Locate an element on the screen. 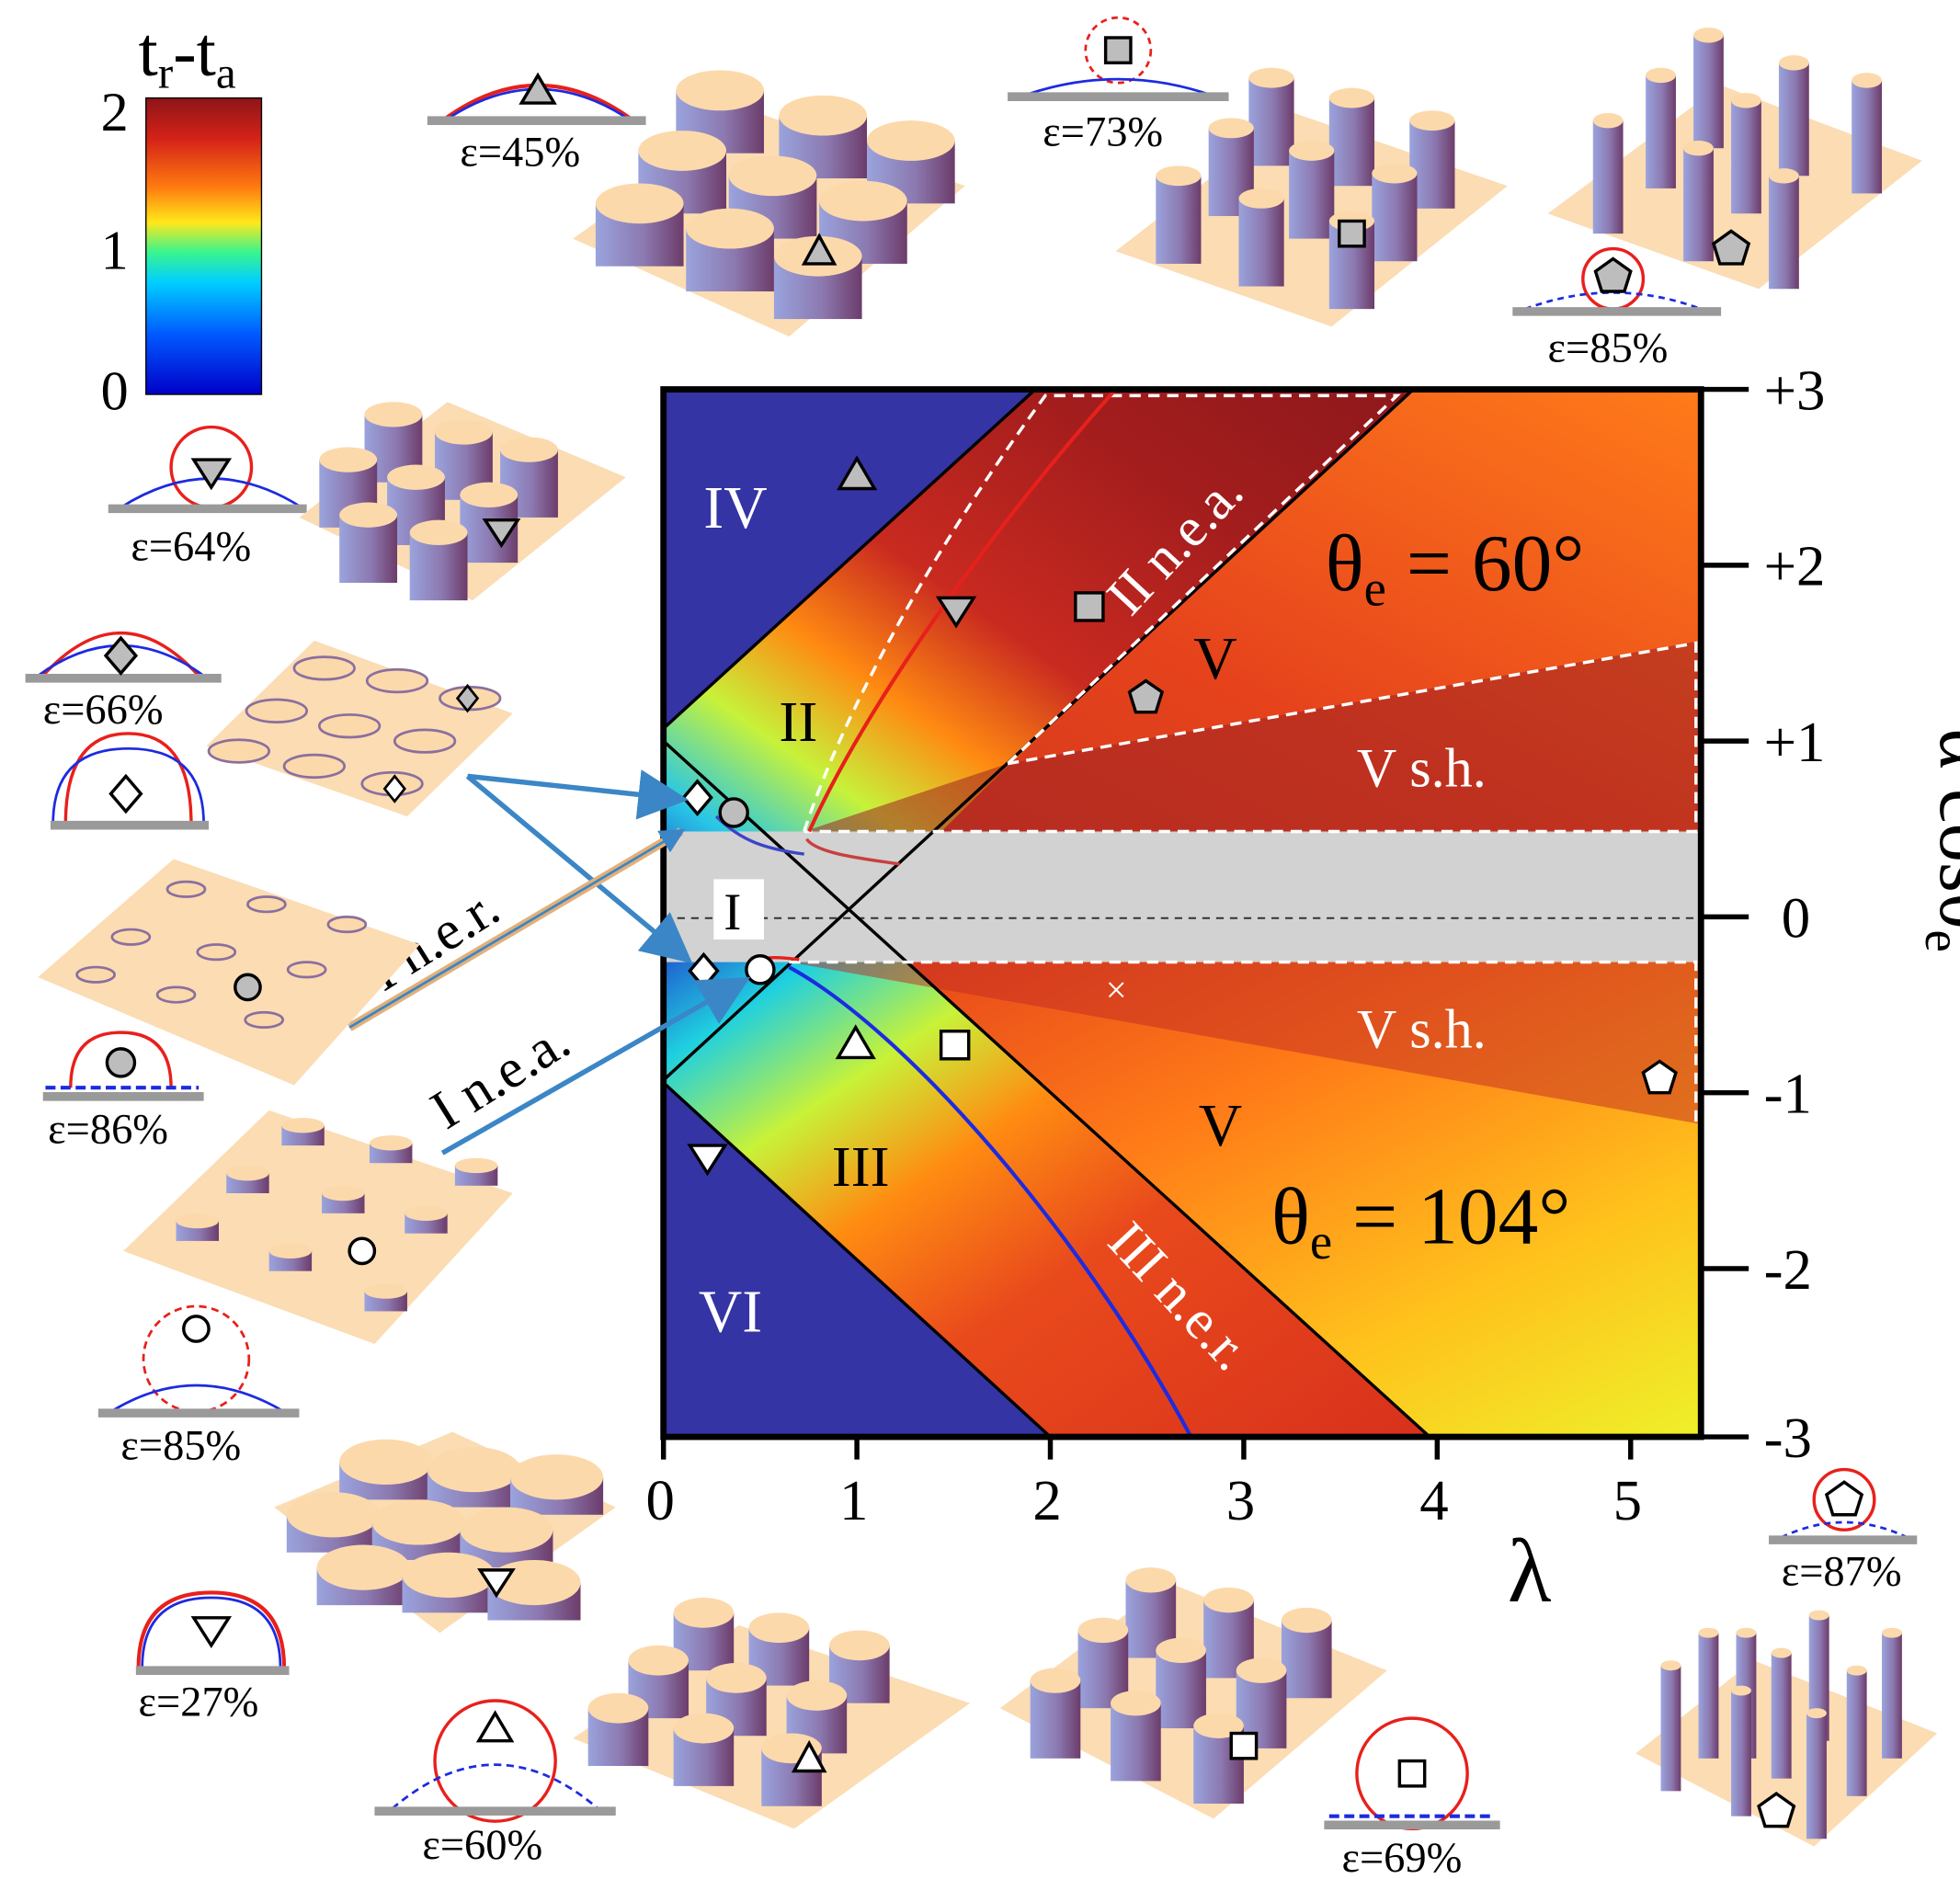 This screenshot has height=1879, width=1960. region-label-iii: III is located at coordinates (861, 1166).